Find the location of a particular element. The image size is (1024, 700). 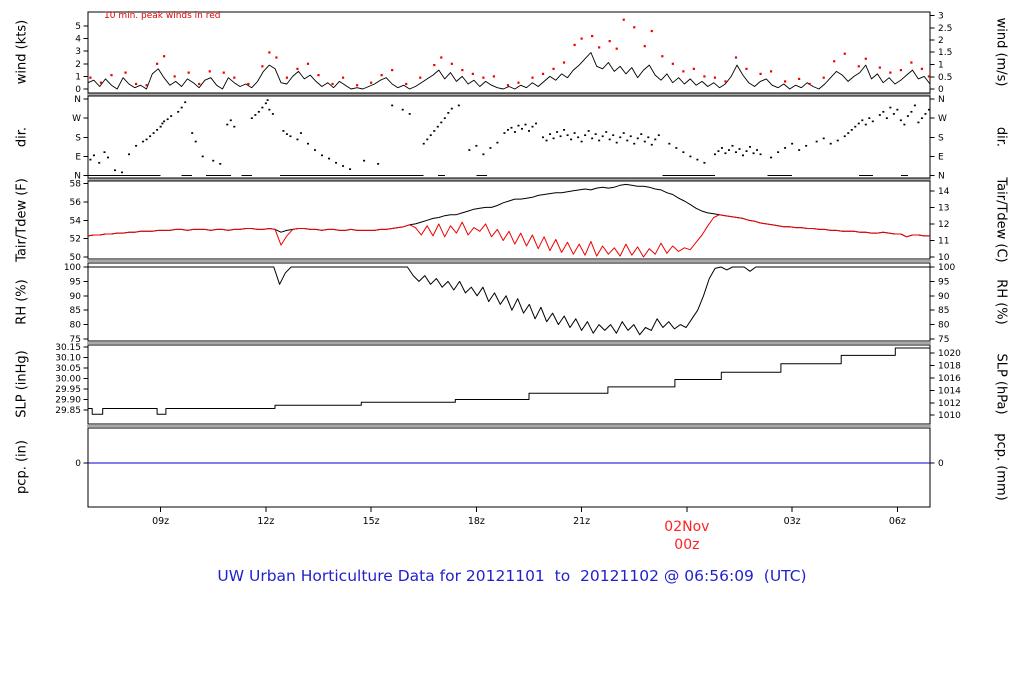

svg-text: 14 is located at coordinates (944, 192).